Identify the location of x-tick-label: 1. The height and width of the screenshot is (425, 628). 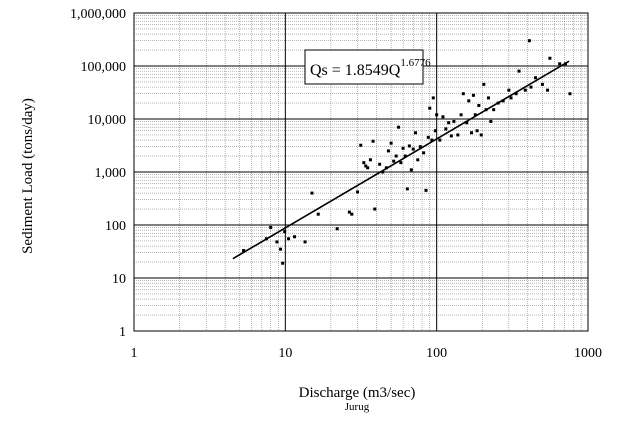
(134, 353).